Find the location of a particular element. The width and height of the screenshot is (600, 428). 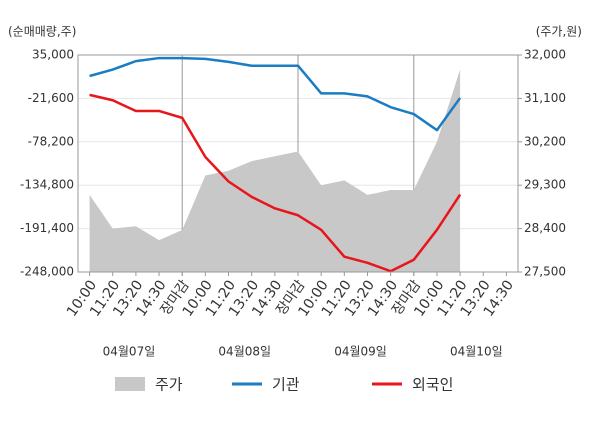

y2-tick-label: 27,500 is located at coordinates (545, 272).